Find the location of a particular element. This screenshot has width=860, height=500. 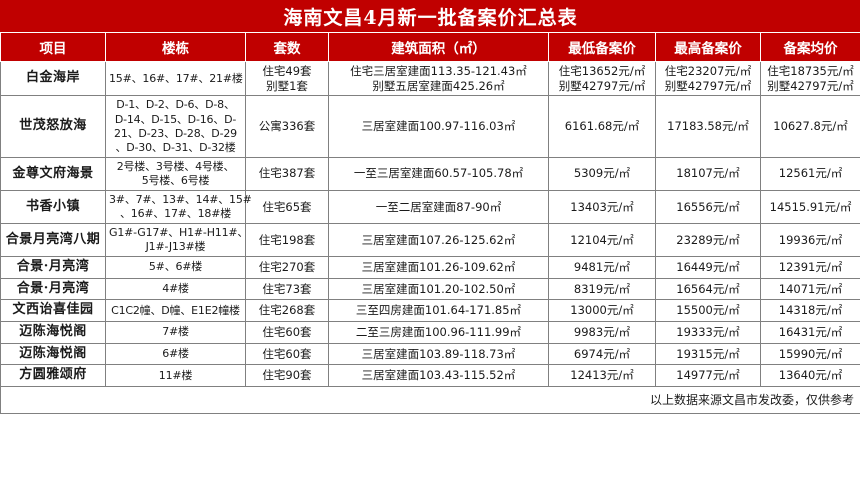

unit-count-cell: 住宅198套 is located at coordinates (287, 240).